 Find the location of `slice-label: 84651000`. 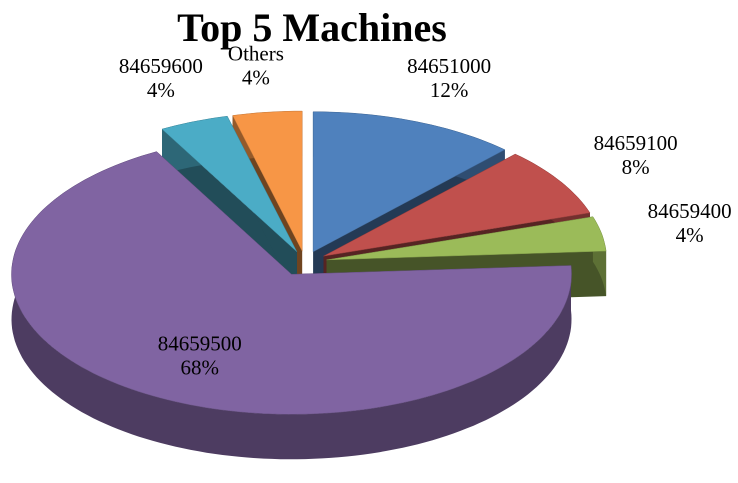

slice-label: 84651000 is located at coordinates (449, 66).